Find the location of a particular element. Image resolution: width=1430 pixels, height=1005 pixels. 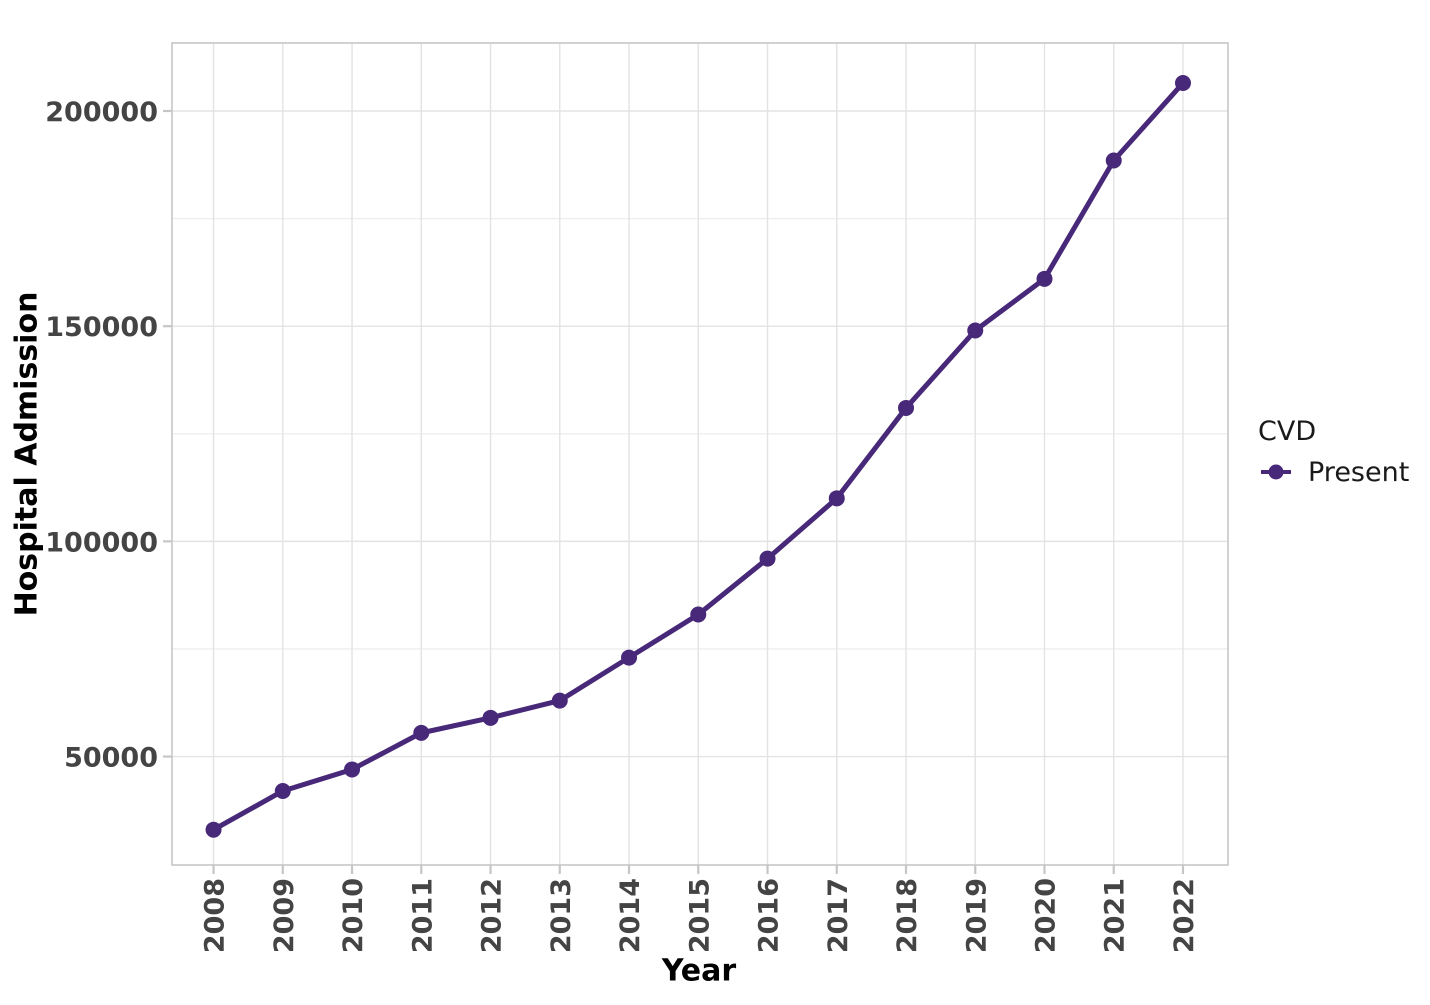

legend-item-present: Present is located at coordinates (1334, 472).